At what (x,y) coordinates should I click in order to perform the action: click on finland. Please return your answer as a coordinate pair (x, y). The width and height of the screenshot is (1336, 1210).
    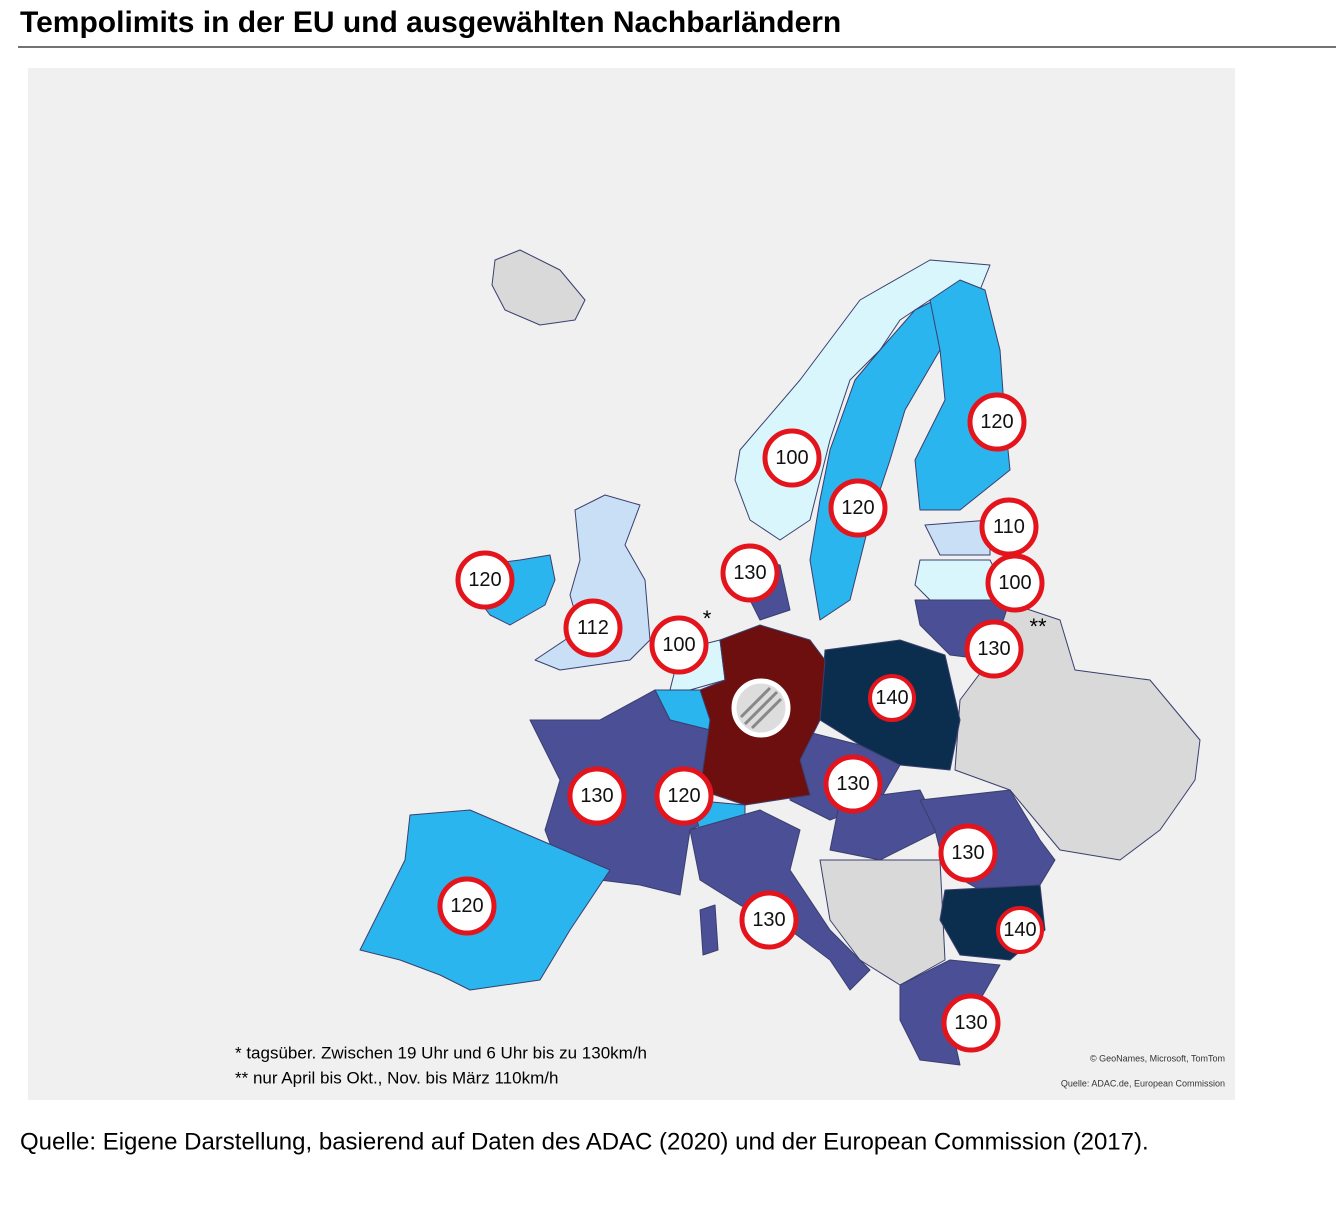
    Looking at the image, I should click on (962, 395).